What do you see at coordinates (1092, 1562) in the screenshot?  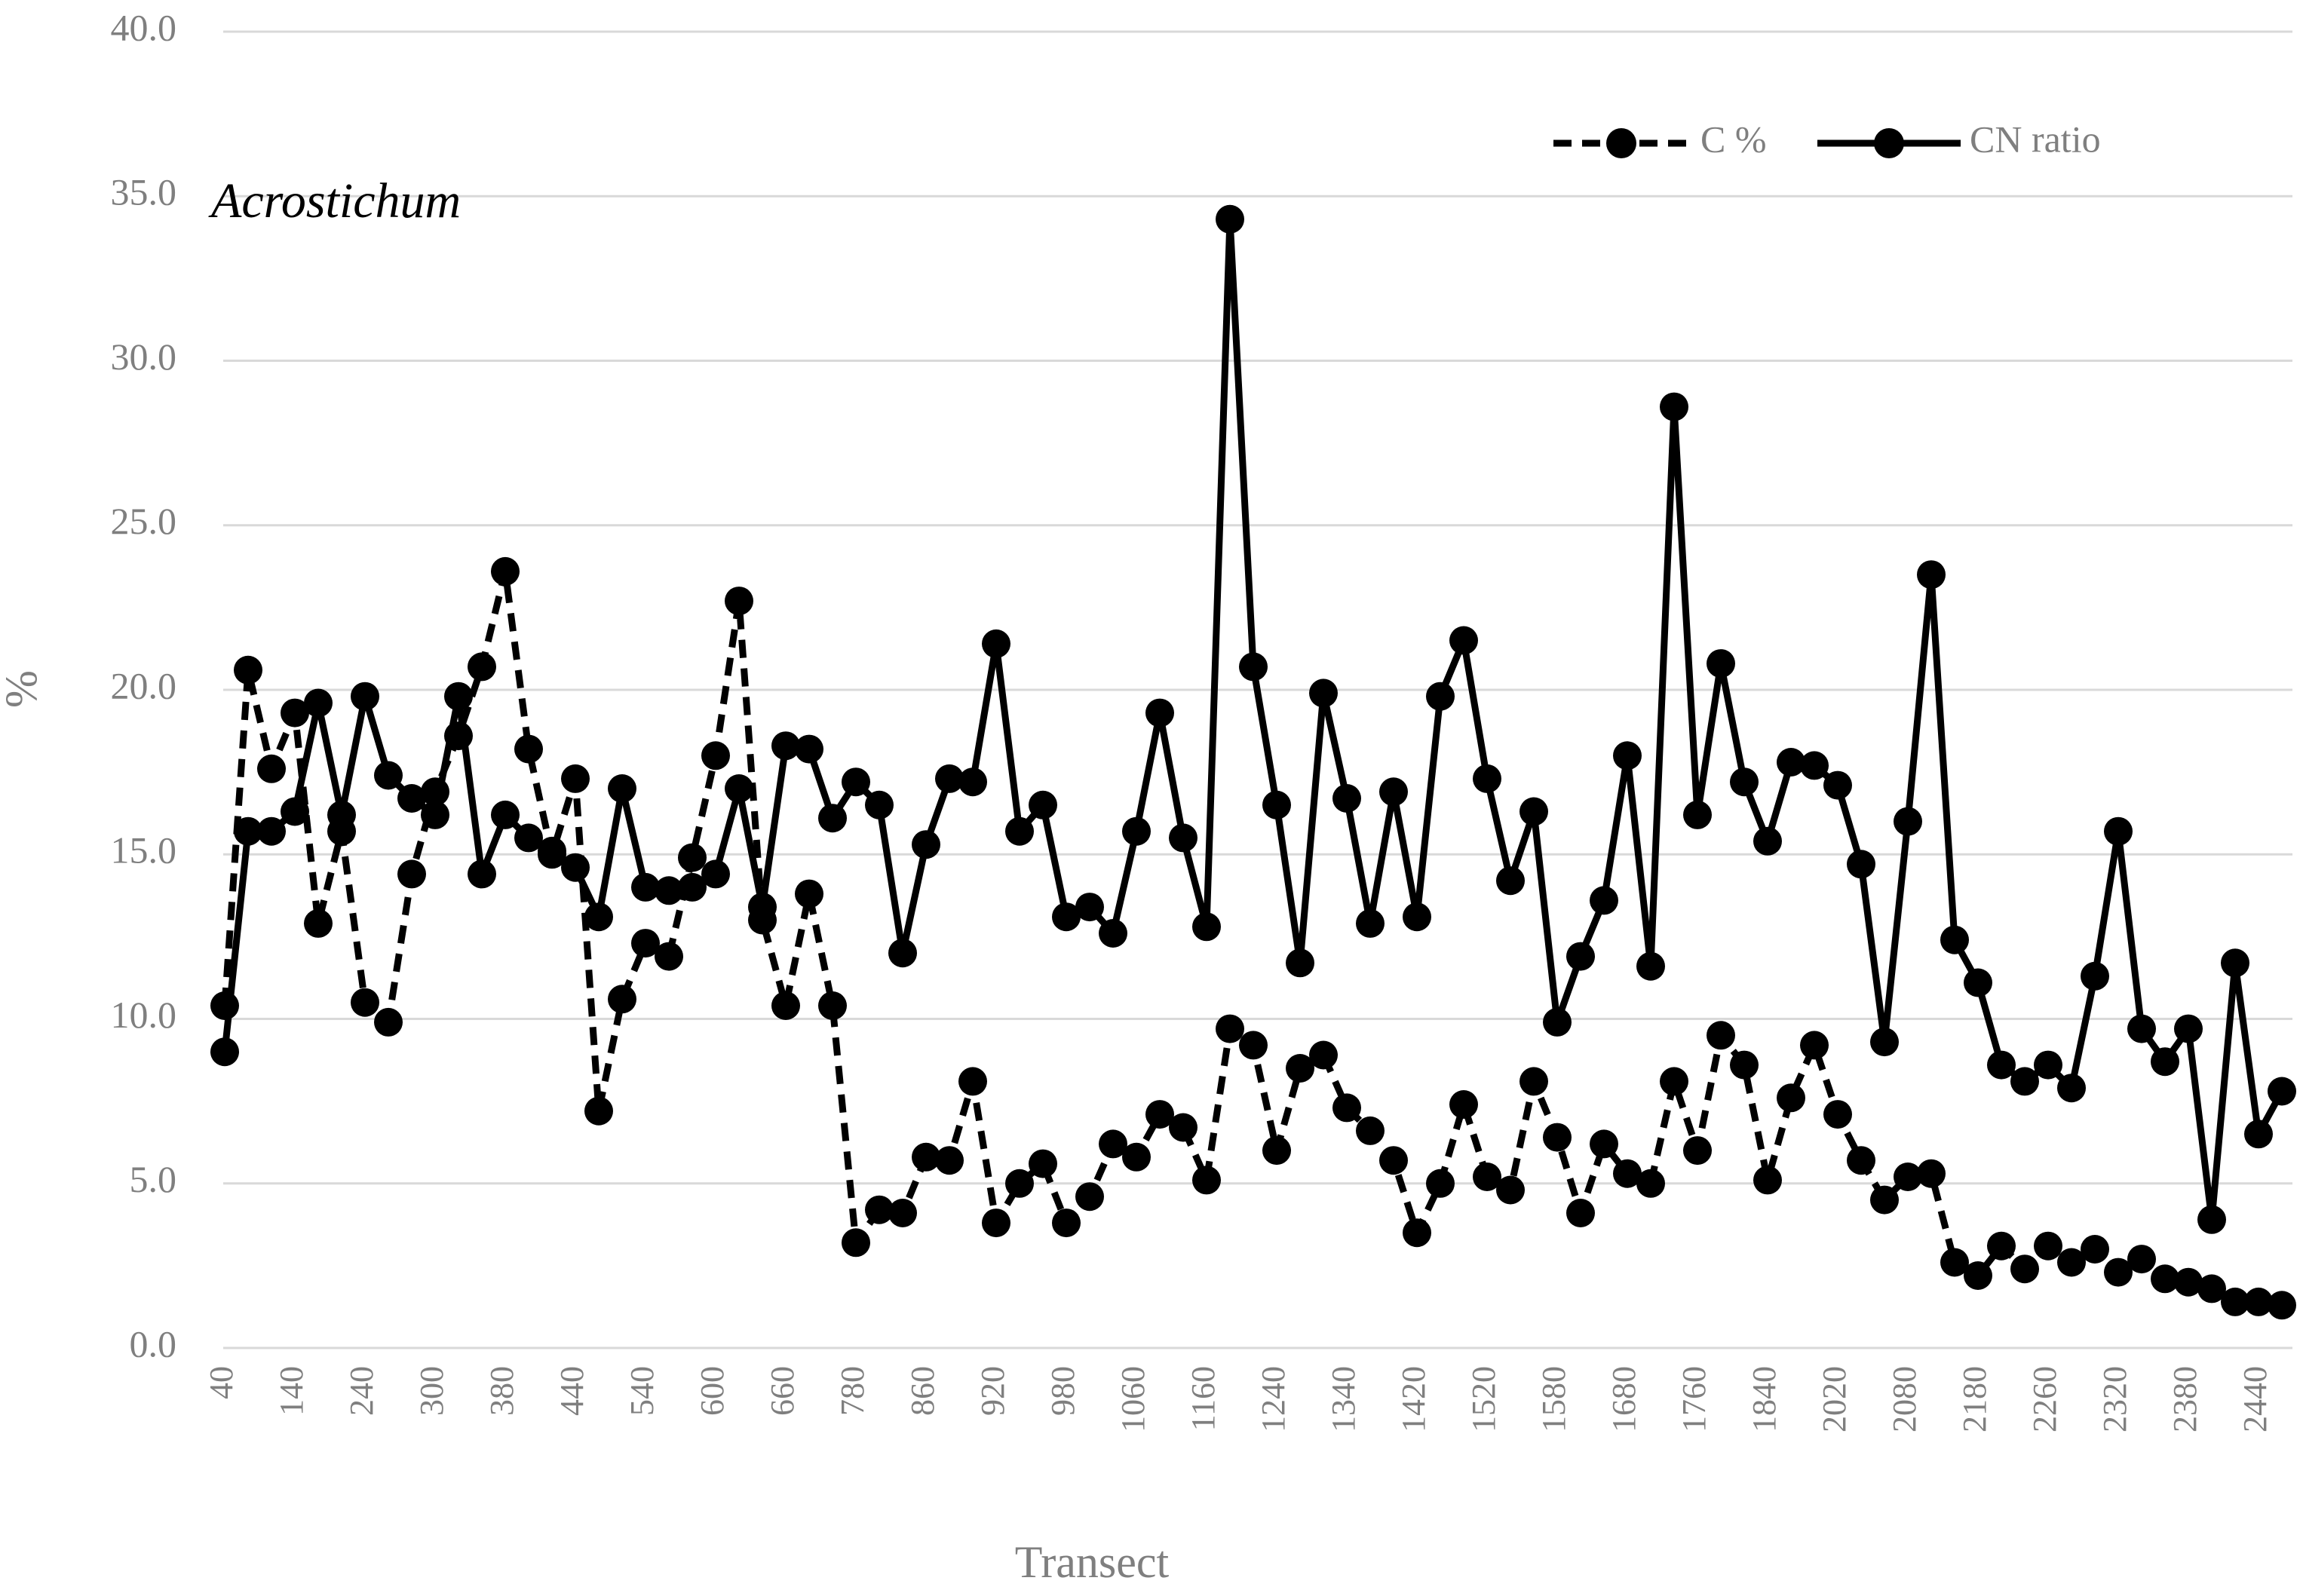 I see `x-axis-title: Transect` at bounding box center [1092, 1562].